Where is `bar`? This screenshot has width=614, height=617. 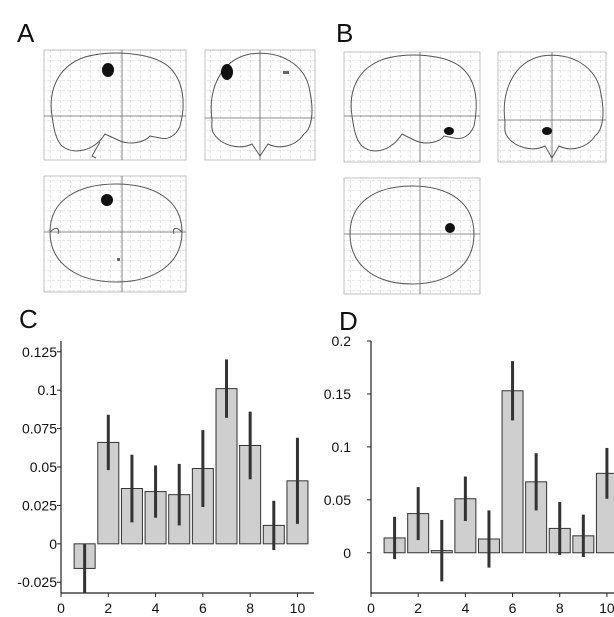
bar is located at coordinates (604, 513).